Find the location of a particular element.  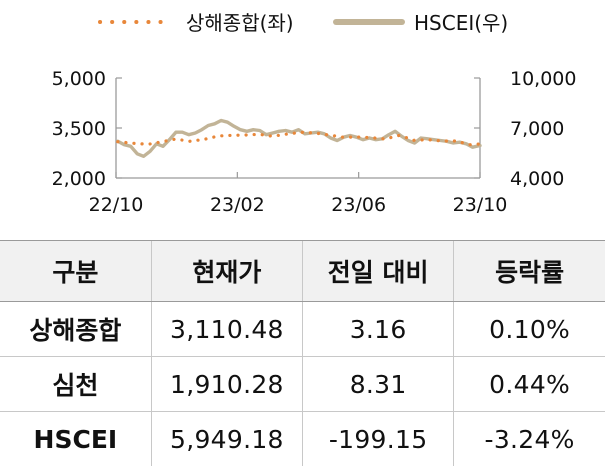

right-tick-label: 4,000 is located at coordinates (537, 179).